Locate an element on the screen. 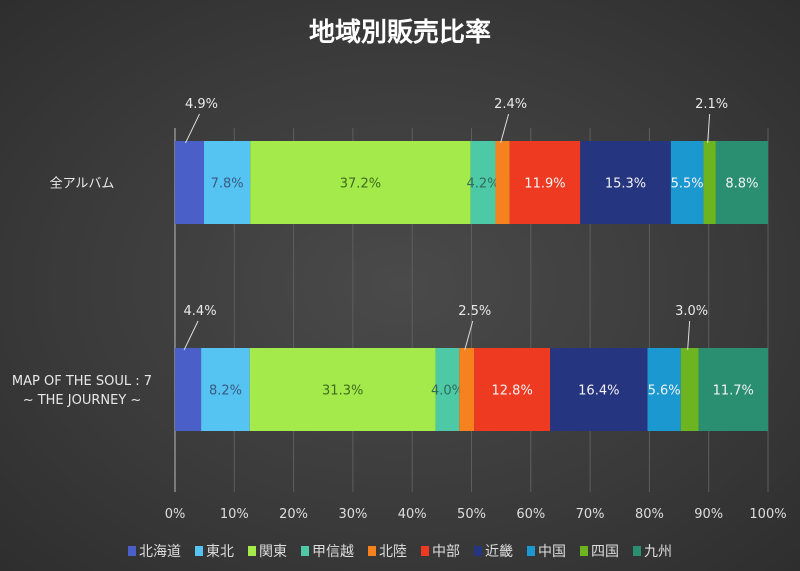 The image size is (800, 571). x-tick-label: 60% is located at coordinates (530, 514).